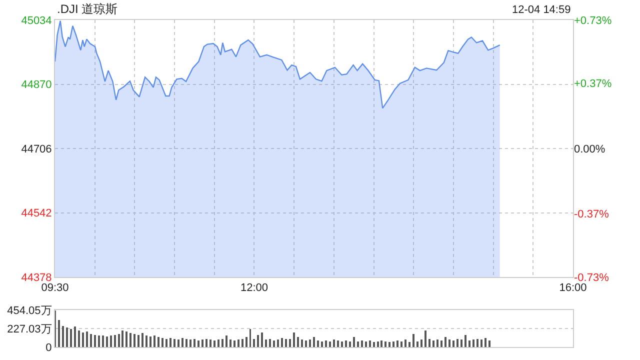 The image size is (640, 360). Describe the element at coordinates (254, 288) in the screenshot. I see `x-tick-label: 12:00` at that location.